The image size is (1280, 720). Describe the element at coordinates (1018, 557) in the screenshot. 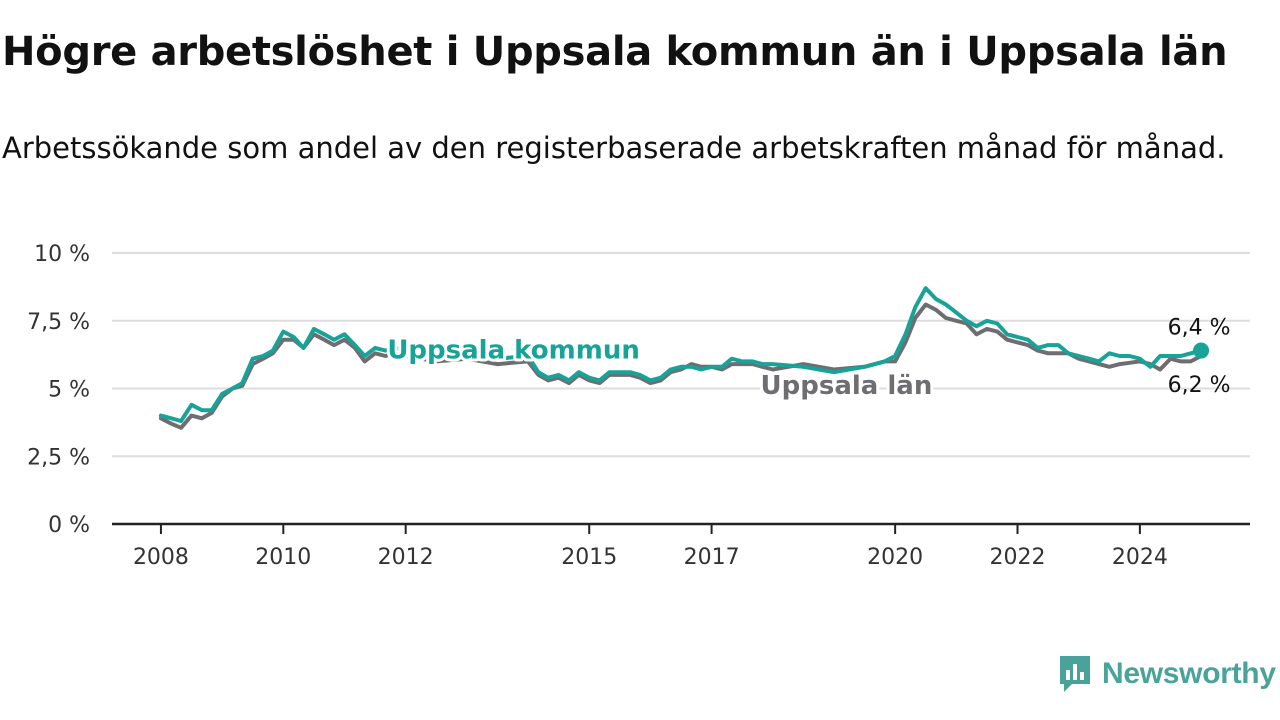

I see `x-tick-label: 2022` at that location.